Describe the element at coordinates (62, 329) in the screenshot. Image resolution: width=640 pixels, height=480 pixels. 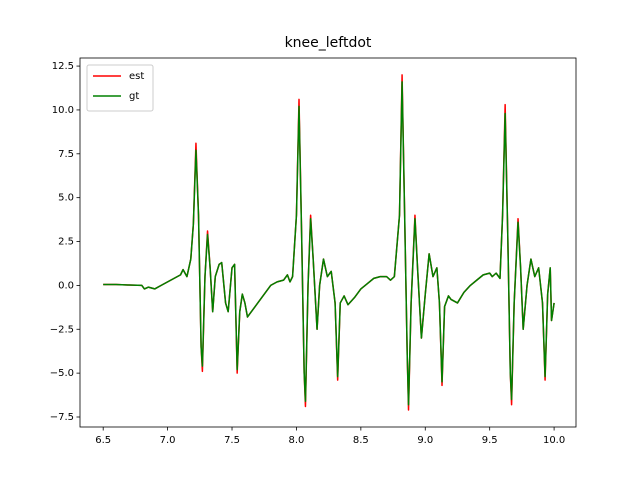
I see `y-tick-label: −2.5` at that location.